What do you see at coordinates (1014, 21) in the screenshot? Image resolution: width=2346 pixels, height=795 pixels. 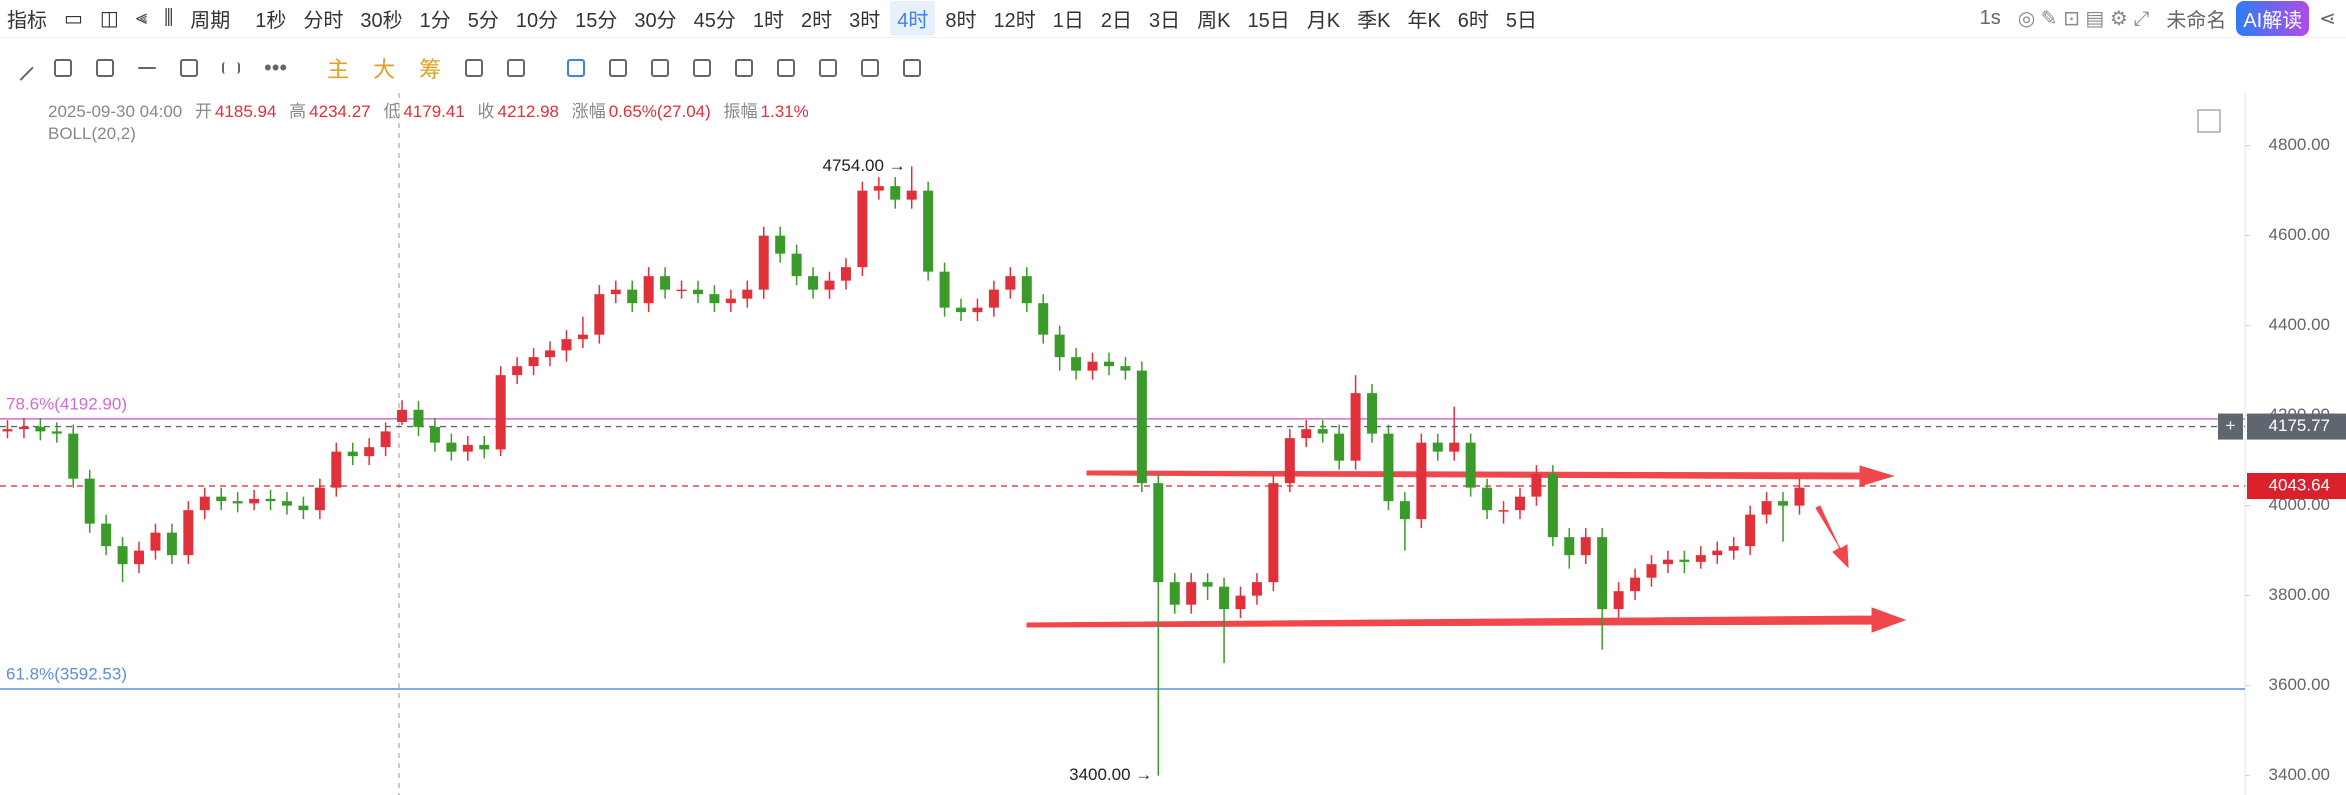 I see `period-option: 12时` at bounding box center [1014, 21].